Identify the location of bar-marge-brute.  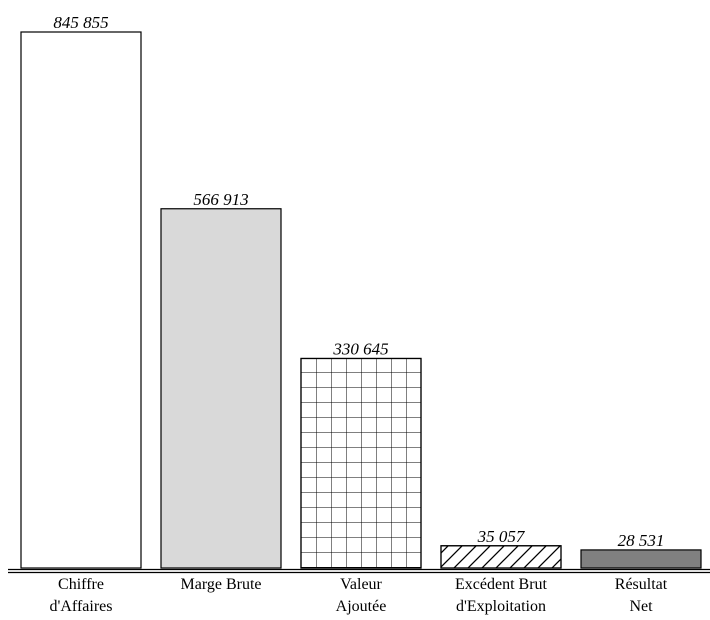
(221, 388).